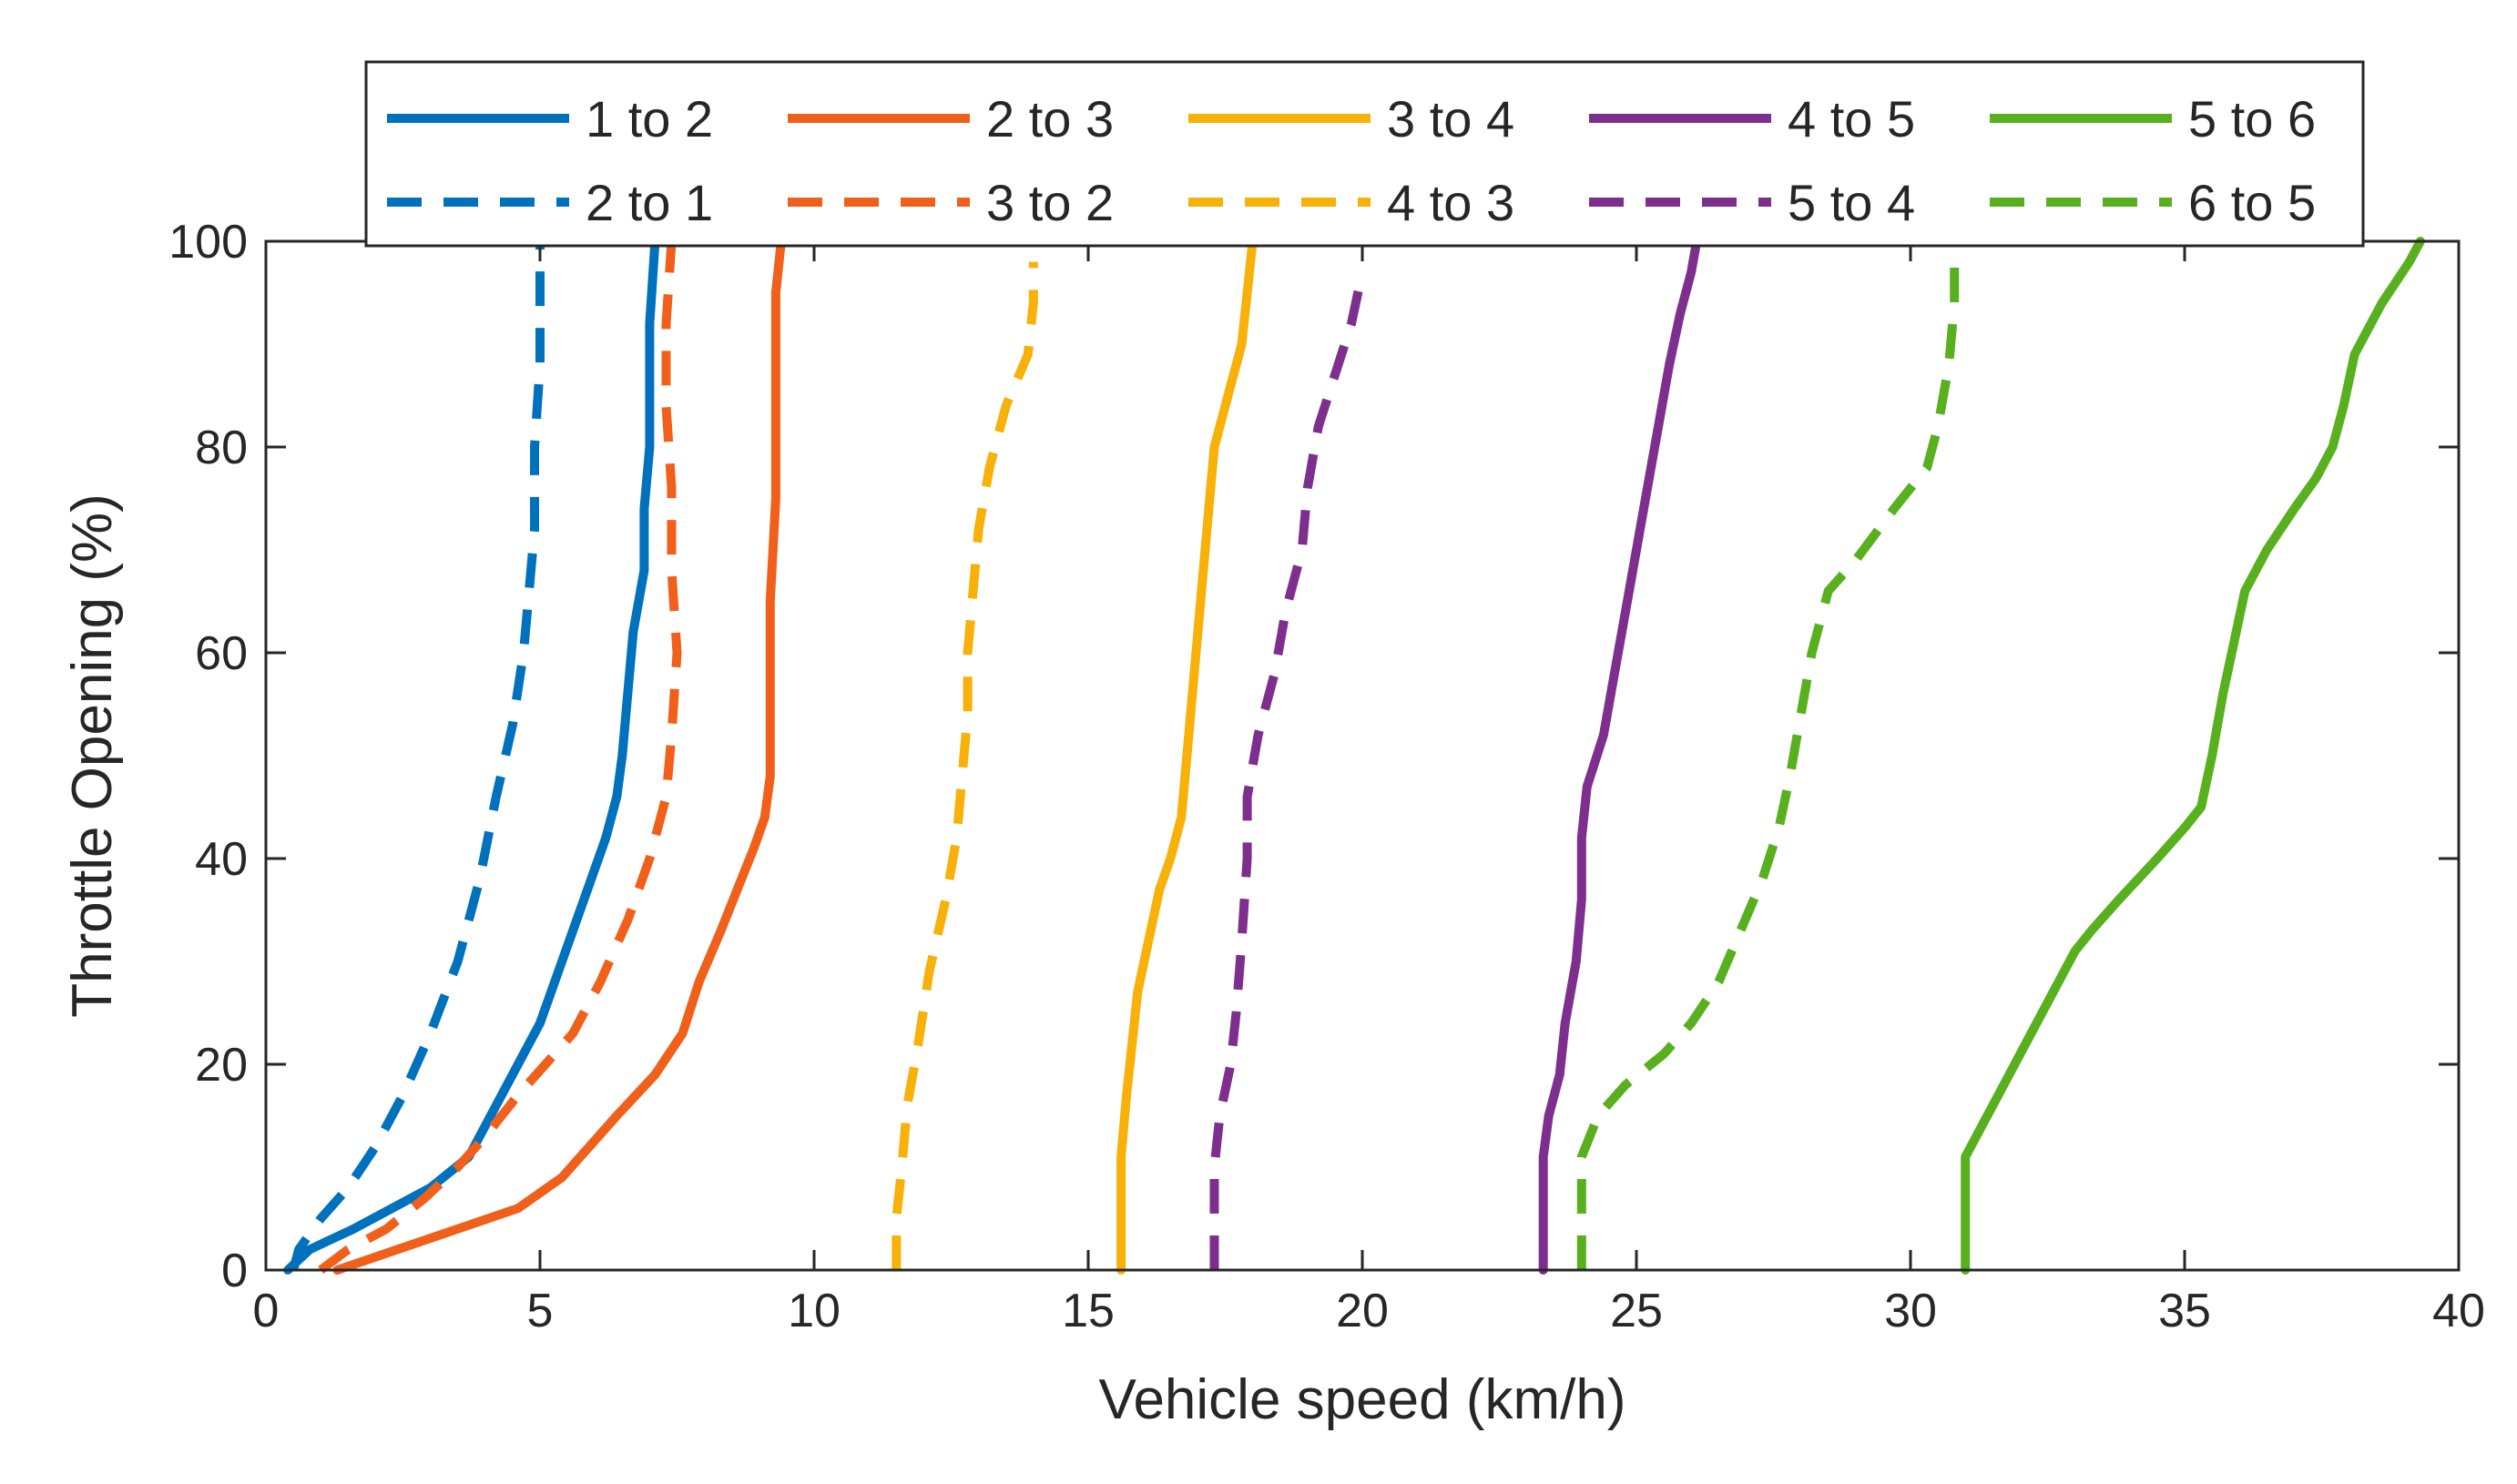 The image size is (2517, 1484). What do you see at coordinates (1450, 118) in the screenshot?
I see `legend-label: 3 to 4` at bounding box center [1450, 118].